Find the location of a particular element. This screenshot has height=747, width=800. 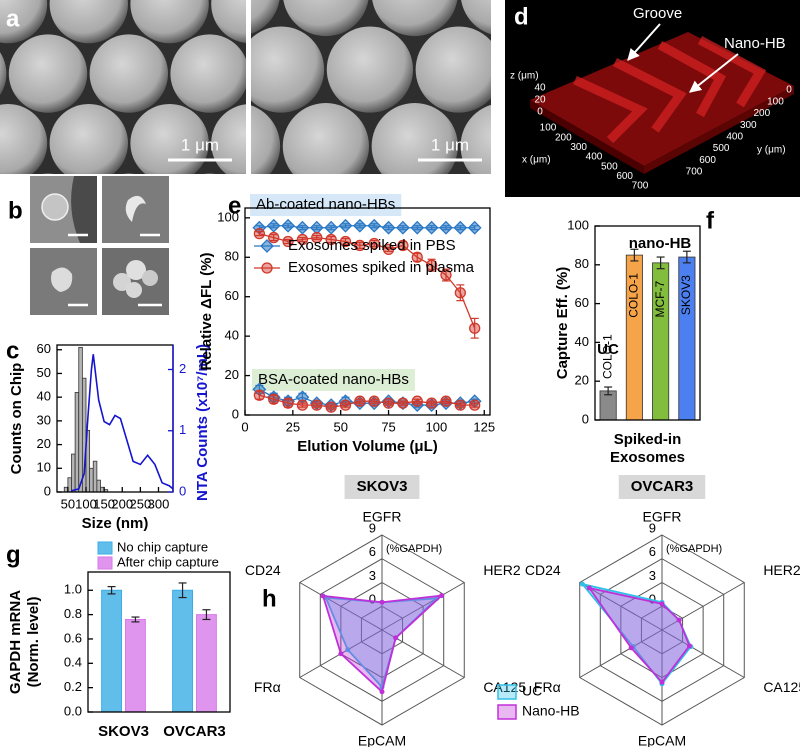

confocal-surface is located at coordinates (662, 99).